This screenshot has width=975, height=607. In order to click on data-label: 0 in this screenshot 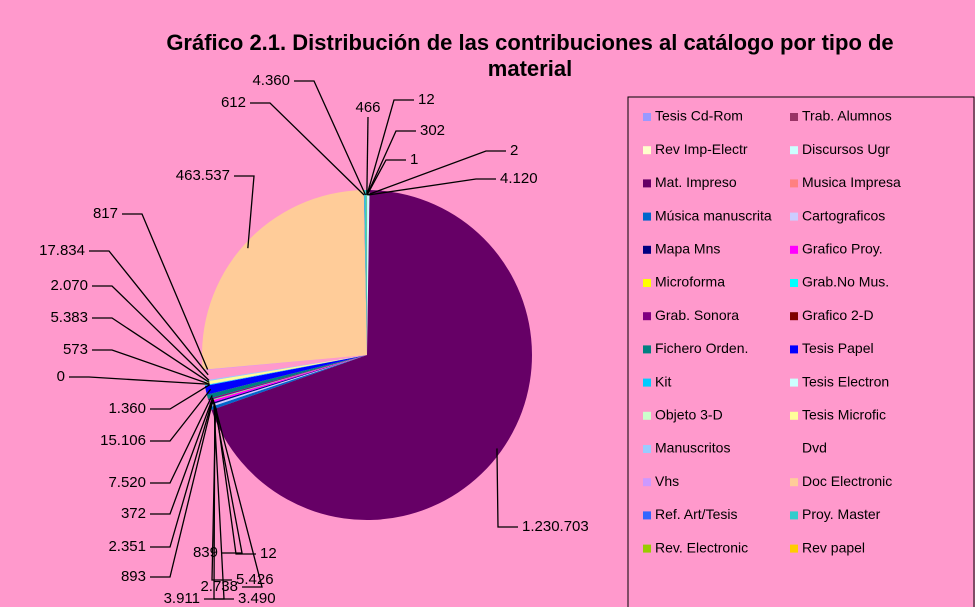, I will do `click(61, 376)`.